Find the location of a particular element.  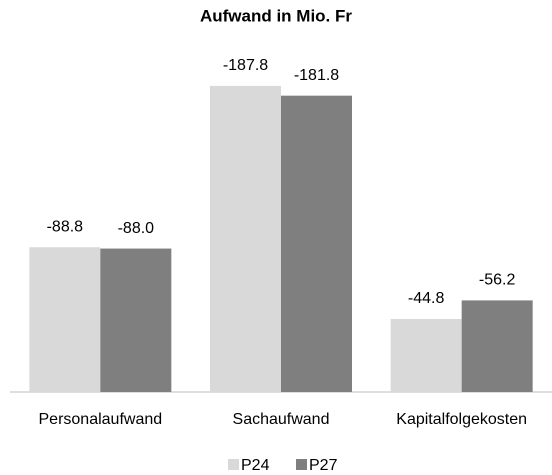

data-label: -187.8 is located at coordinates (245, 65).